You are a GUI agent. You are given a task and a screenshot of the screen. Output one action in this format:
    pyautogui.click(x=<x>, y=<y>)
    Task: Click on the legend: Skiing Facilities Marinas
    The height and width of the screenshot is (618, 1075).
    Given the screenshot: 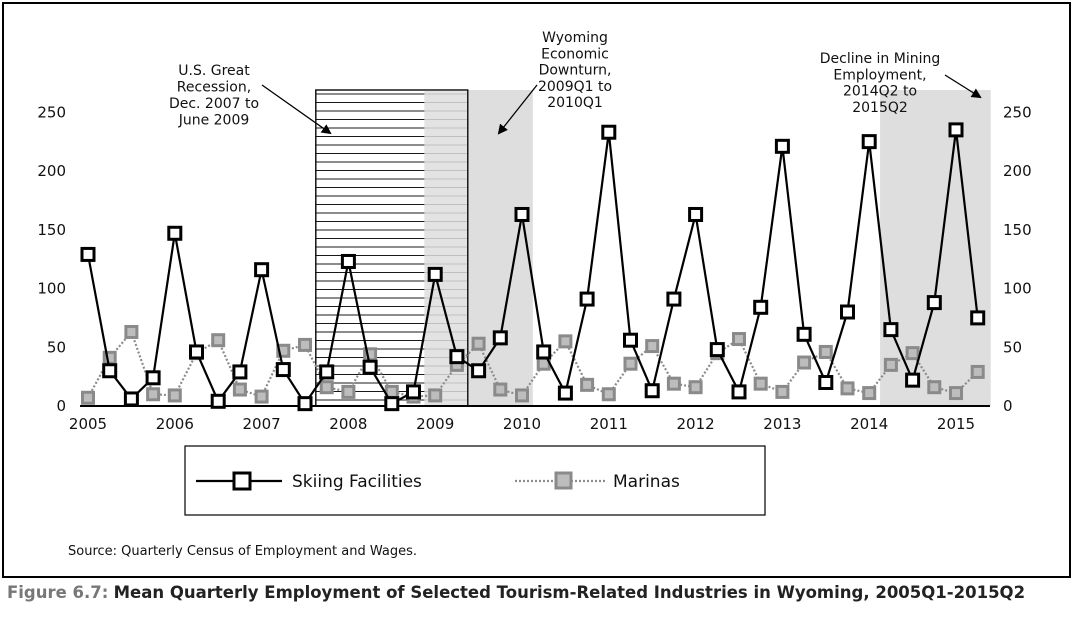 What is the action you would take?
    pyautogui.click(x=475, y=480)
    